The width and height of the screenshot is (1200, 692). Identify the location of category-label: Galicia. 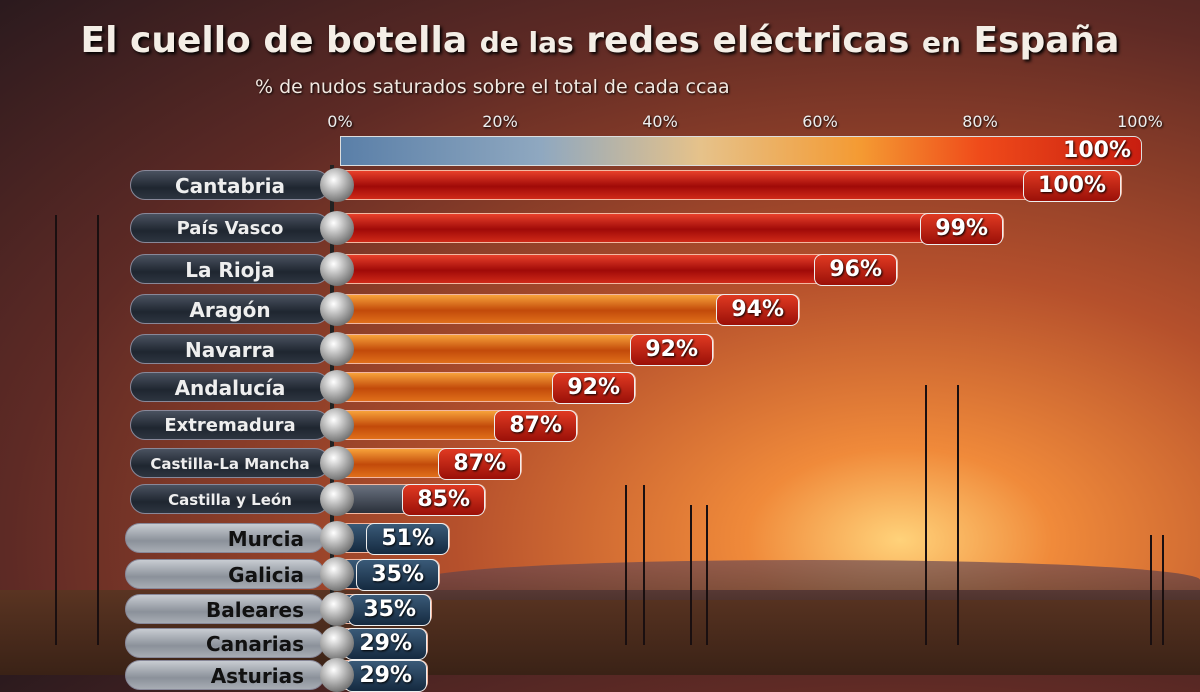
(225, 574).